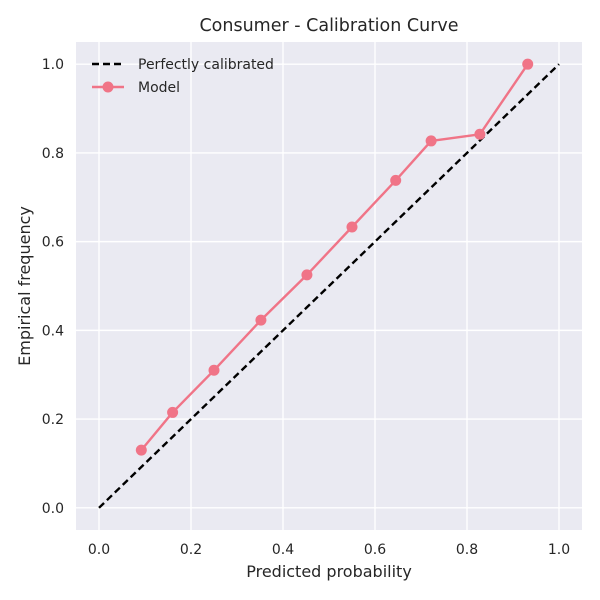 The width and height of the screenshot is (600, 600). Describe the element at coordinates (24, 286) in the screenshot. I see `y-axis-label: Empirical frequency` at that location.